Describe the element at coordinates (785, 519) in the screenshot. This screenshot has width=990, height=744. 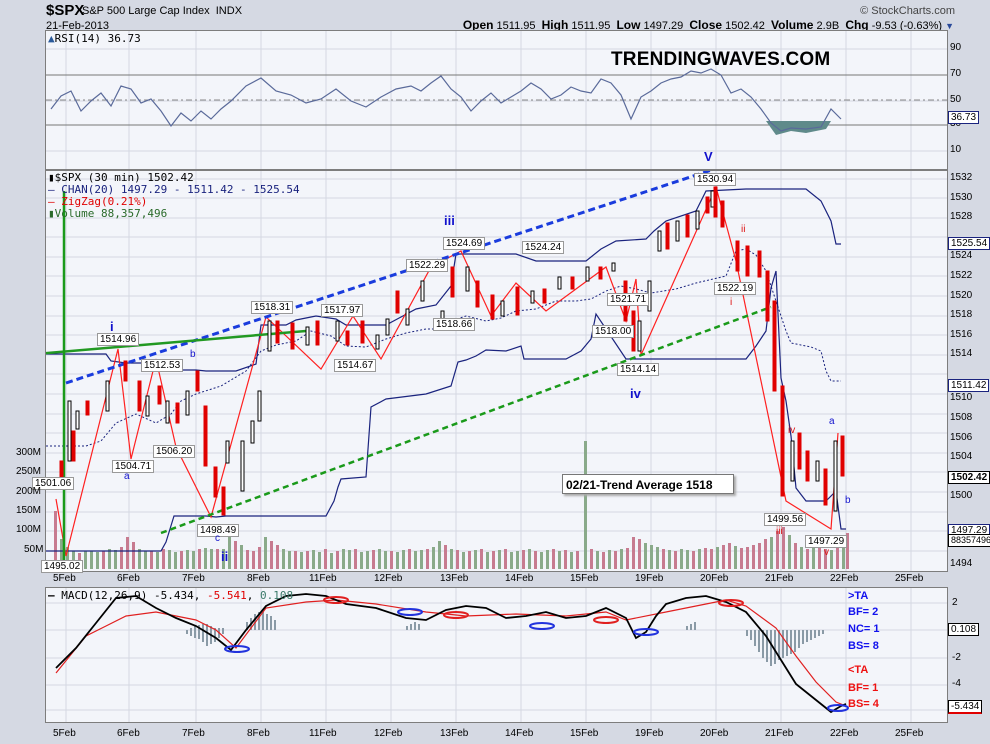
I see `pivot-label: 1499.56` at that location.